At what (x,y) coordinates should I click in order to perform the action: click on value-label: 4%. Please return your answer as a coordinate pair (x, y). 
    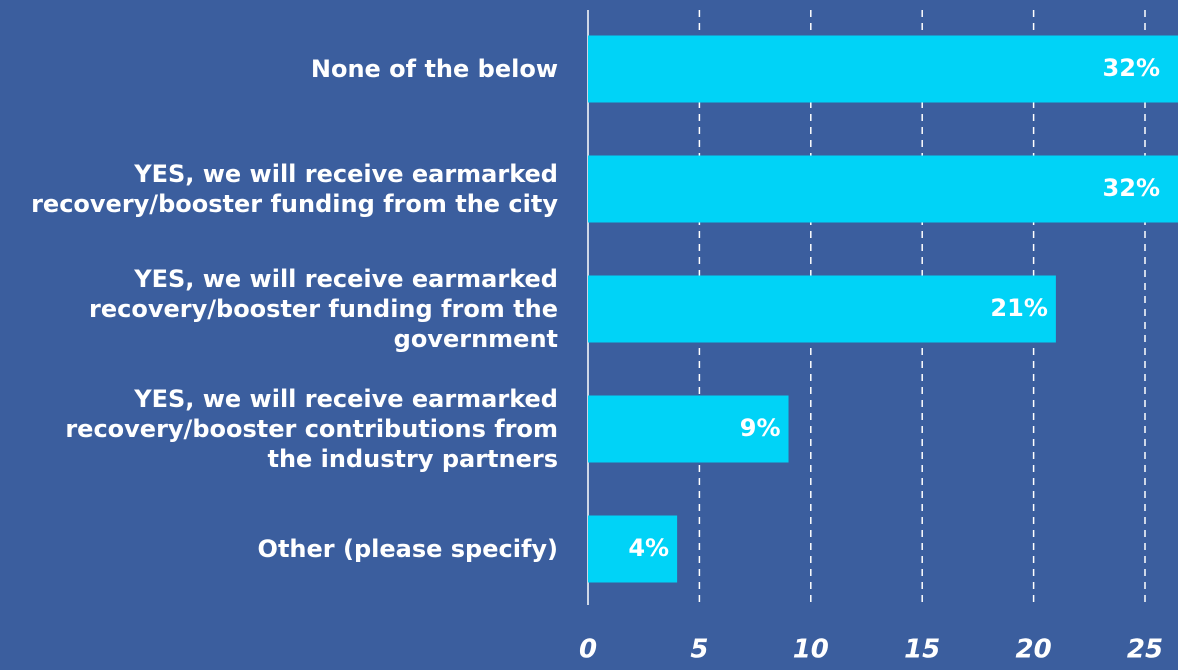
    Looking at the image, I should click on (648, 548).